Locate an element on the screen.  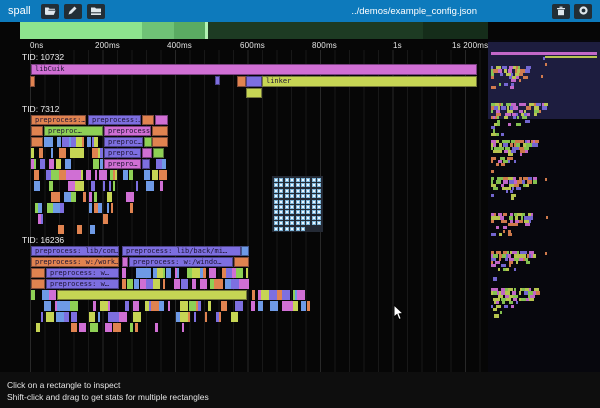
edit-button is located at coordinates (72, 11).